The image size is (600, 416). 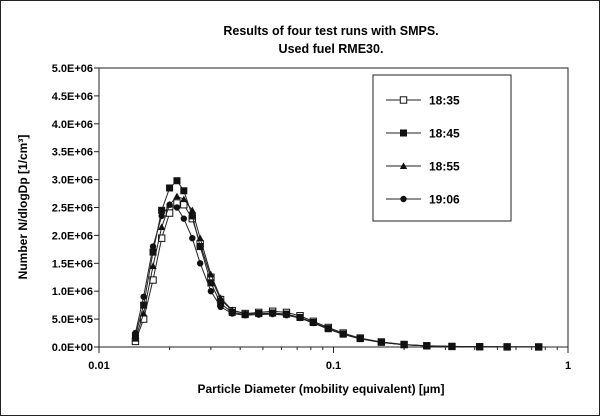 What do you see at coordinates (423, 150) in the screenshot?
I see `legend-items: 18:35 18:45 18:55 19:06` at bounding box center [423, 150].